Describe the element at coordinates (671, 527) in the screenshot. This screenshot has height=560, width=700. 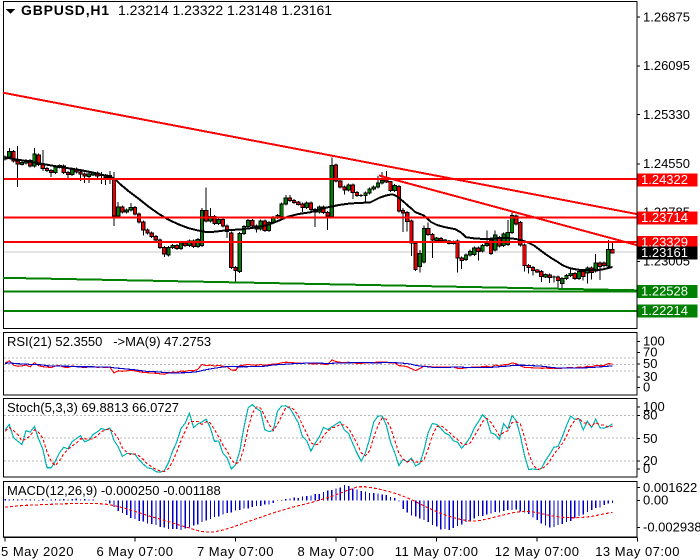
I see `svg-text: -0.002938` at that location.